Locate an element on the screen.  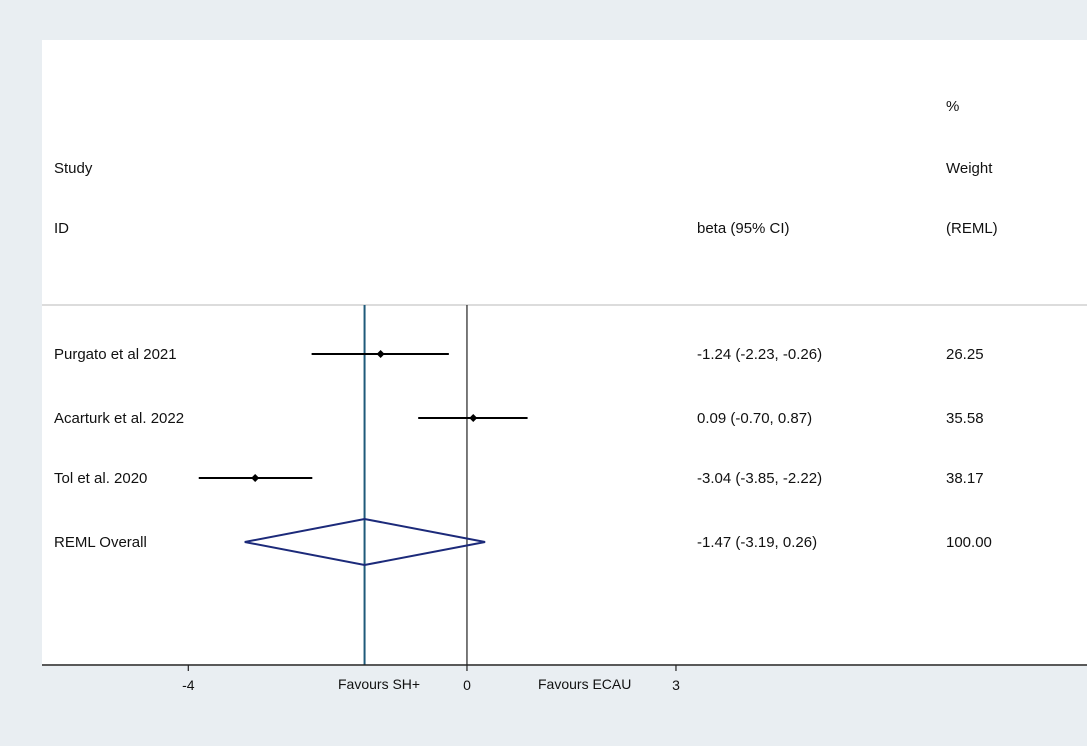
header-study-label: Study is located at coordinates (73, 168).